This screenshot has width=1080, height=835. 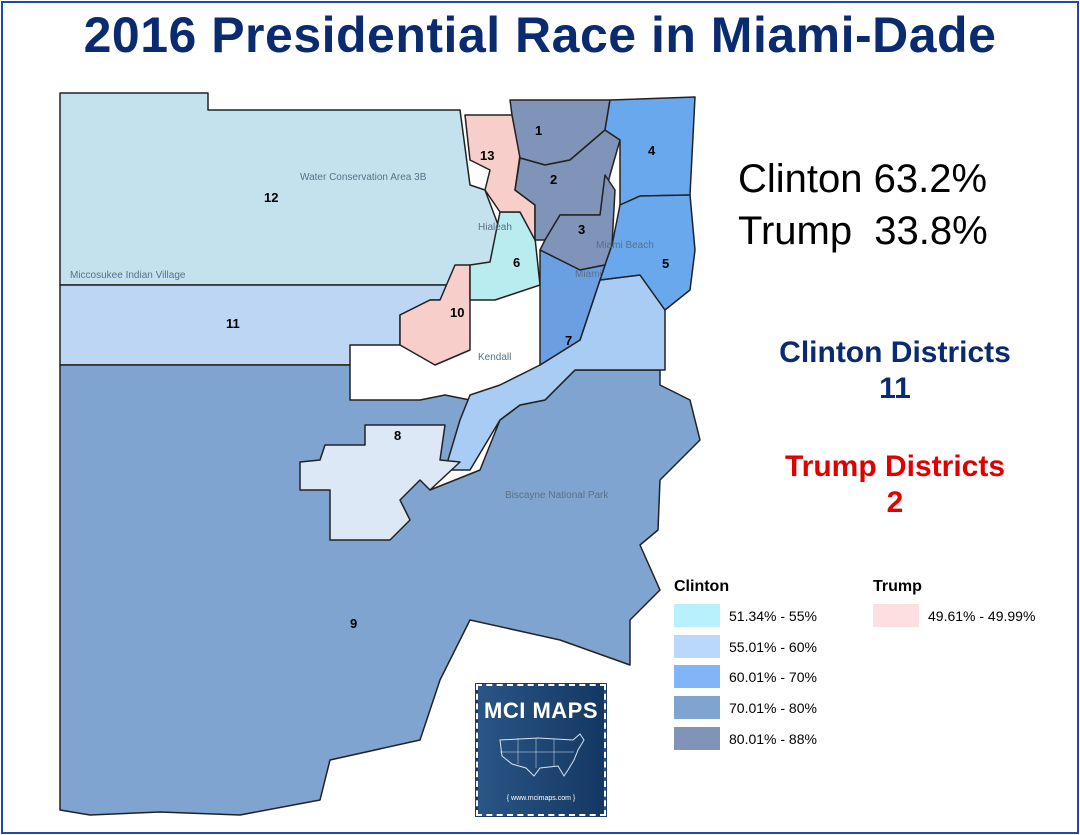 What do you see at coordinates (553, 179) in the screenshot?
I see `district-label-2: 2` at bounding box center [553, 179].